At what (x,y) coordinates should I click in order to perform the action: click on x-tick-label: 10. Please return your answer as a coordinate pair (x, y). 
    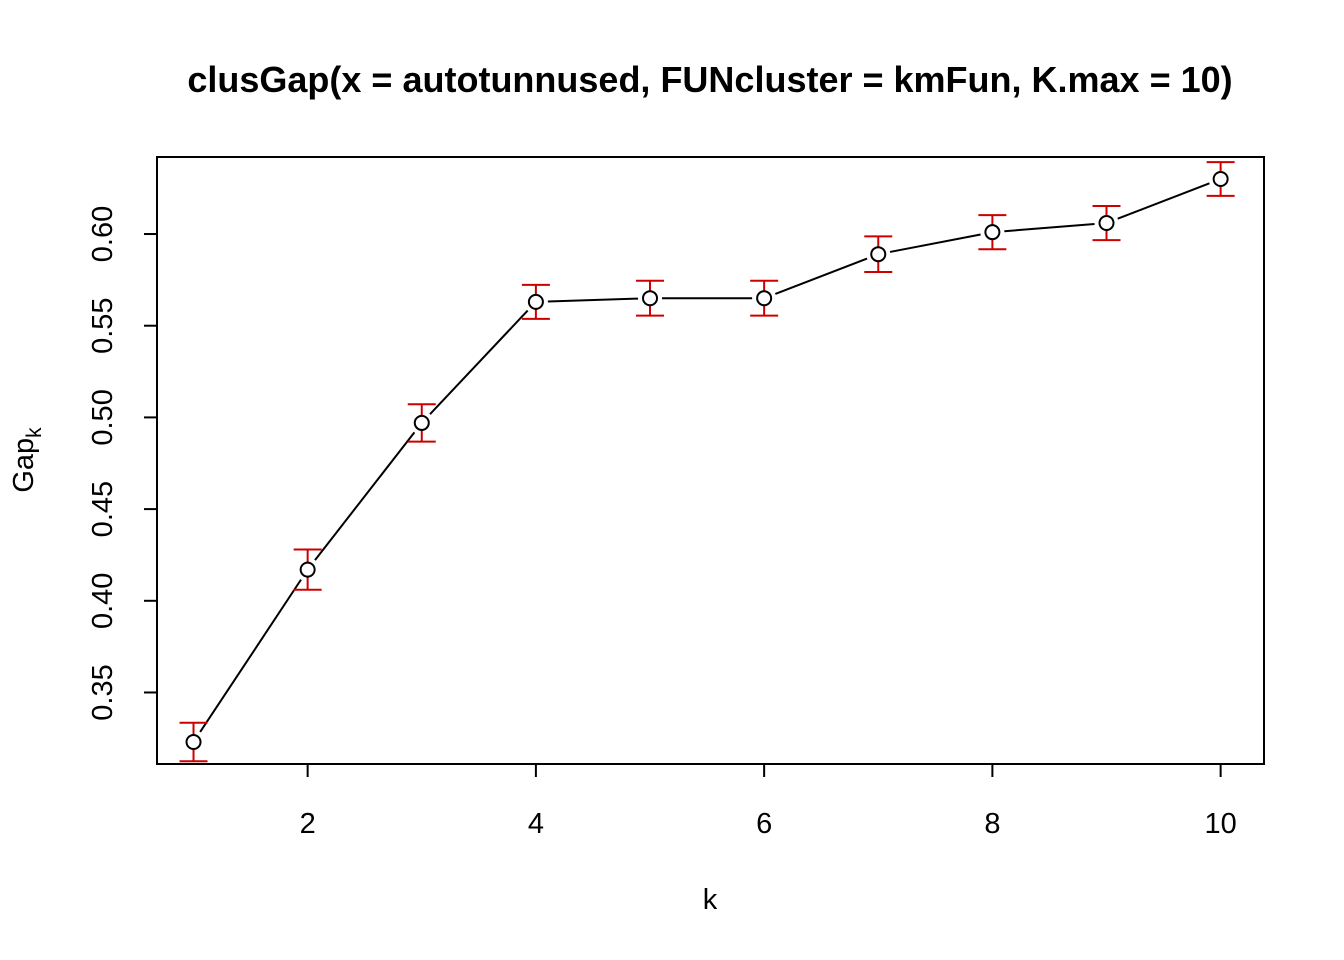
    Looking at the image, I should click on (1221, 824).